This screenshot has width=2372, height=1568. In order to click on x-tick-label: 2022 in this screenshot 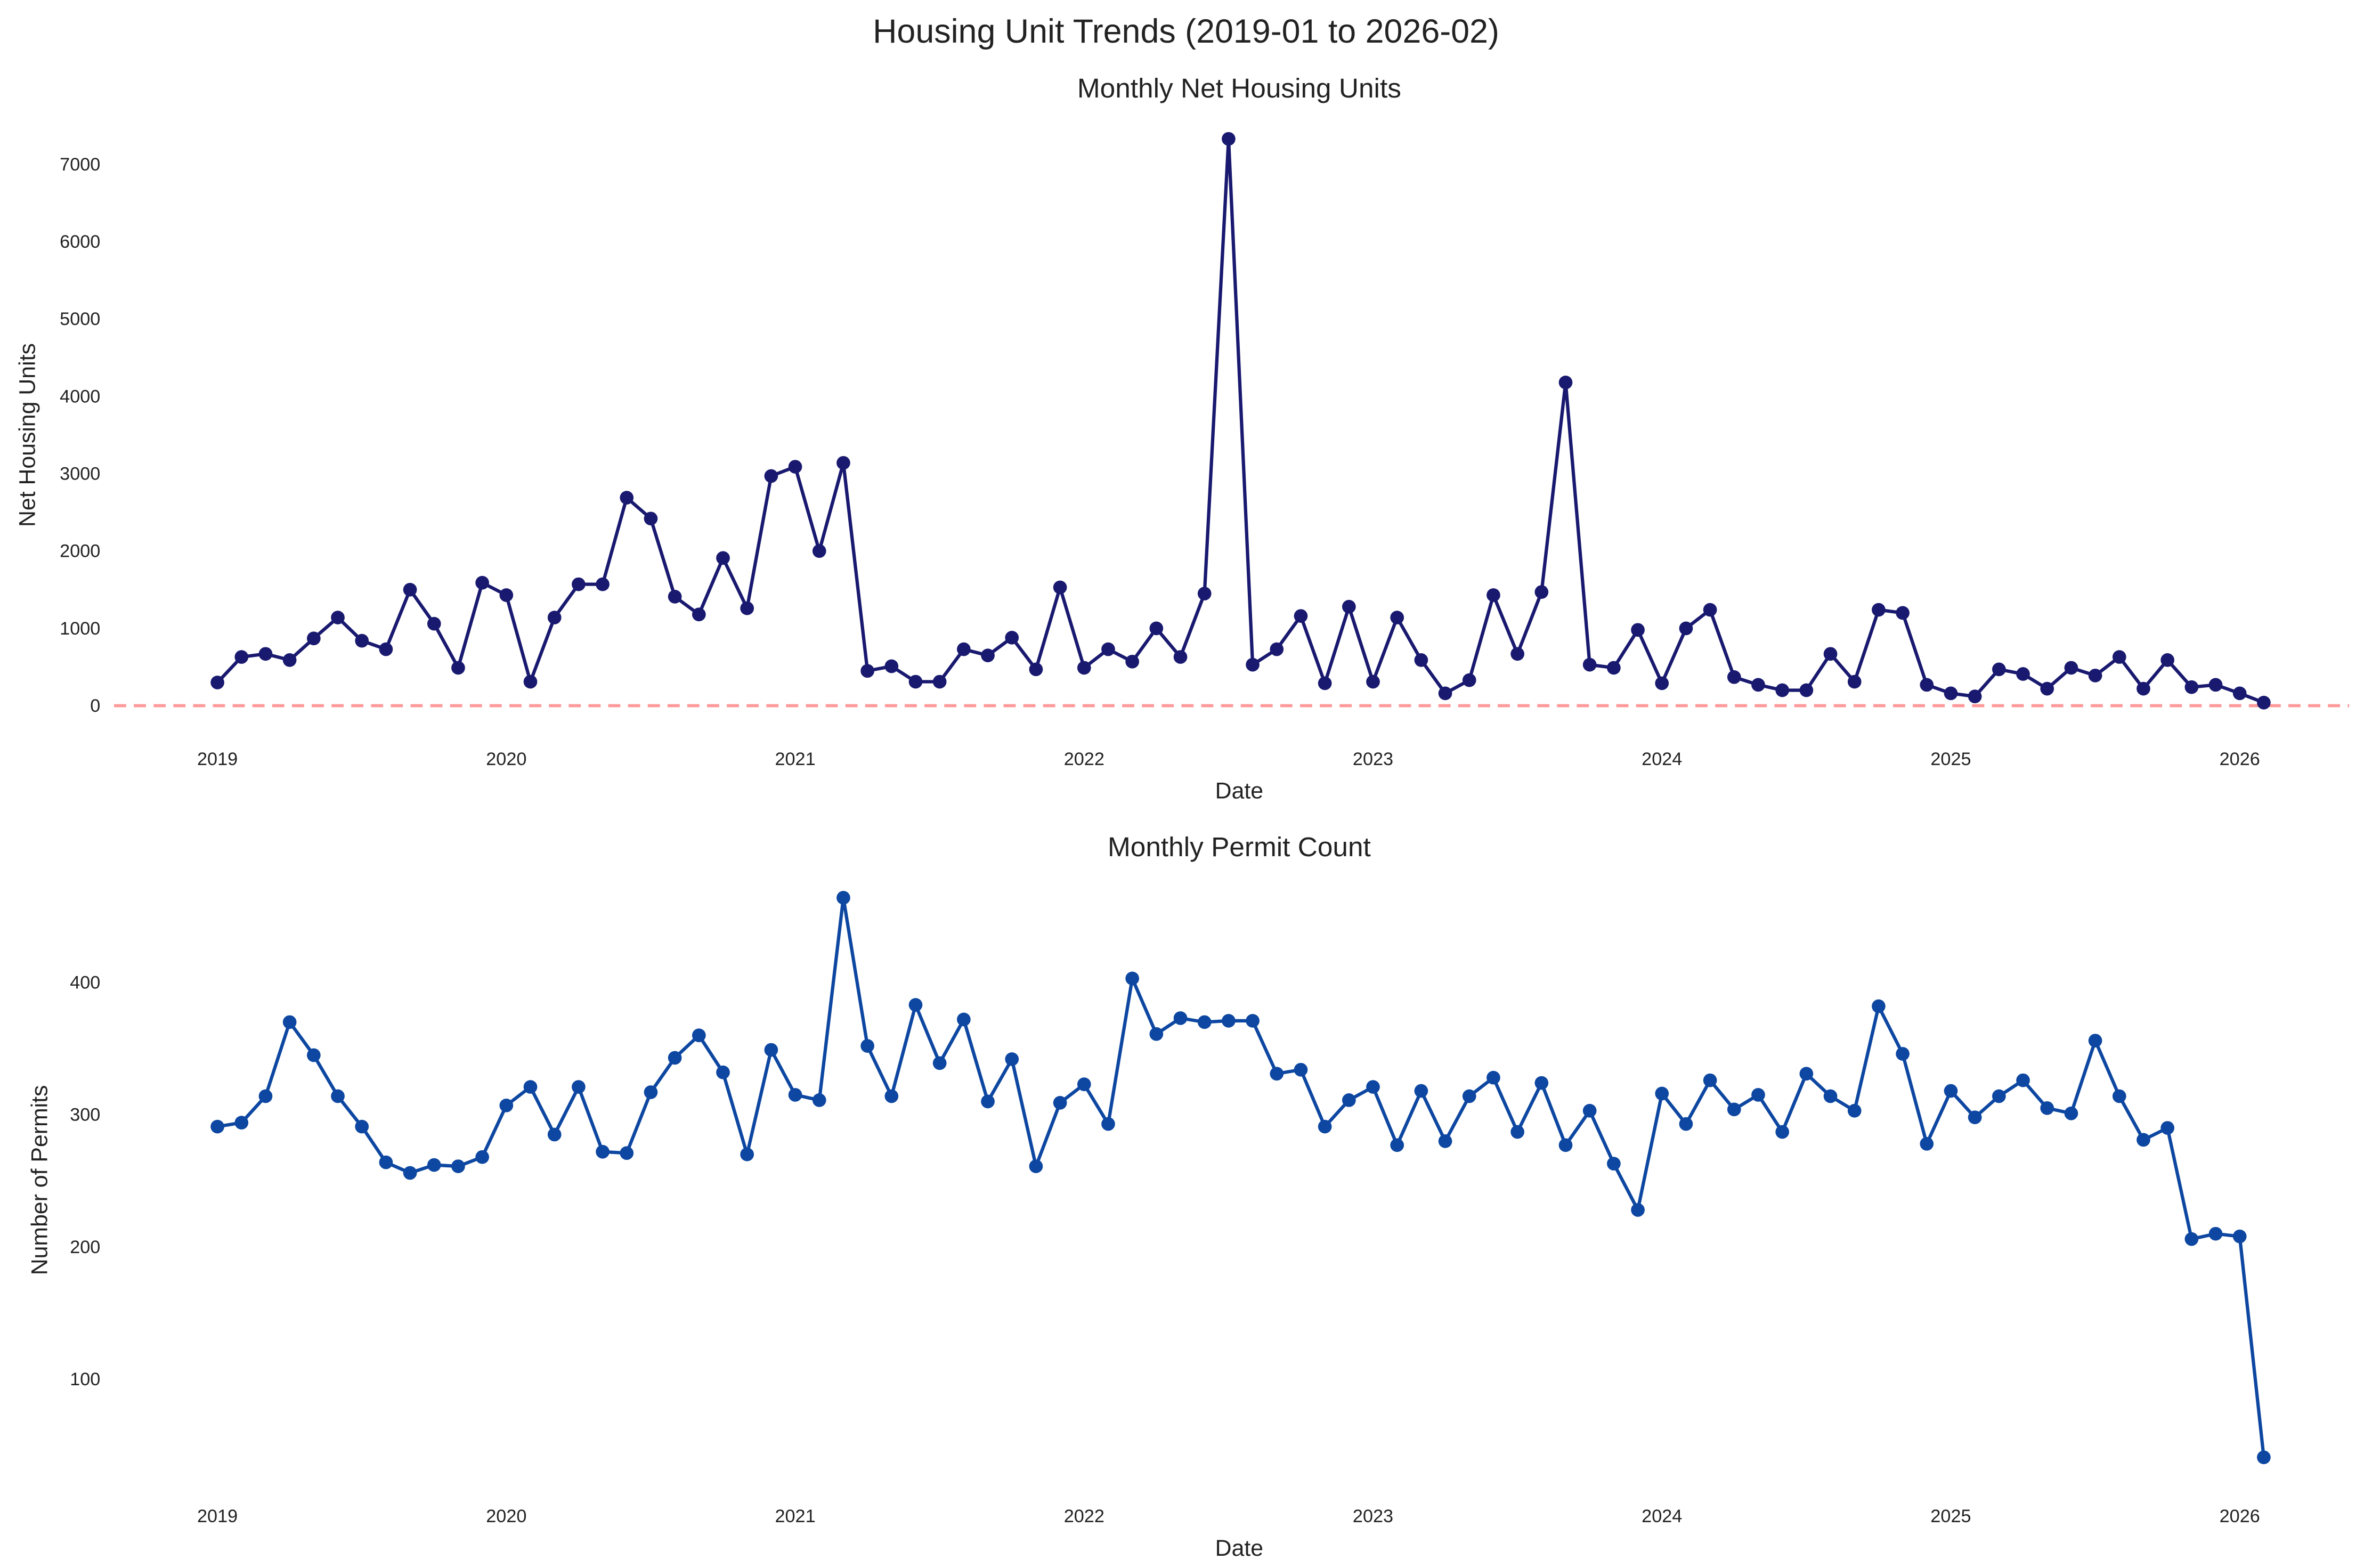, I will do `click(1084, 759)`.